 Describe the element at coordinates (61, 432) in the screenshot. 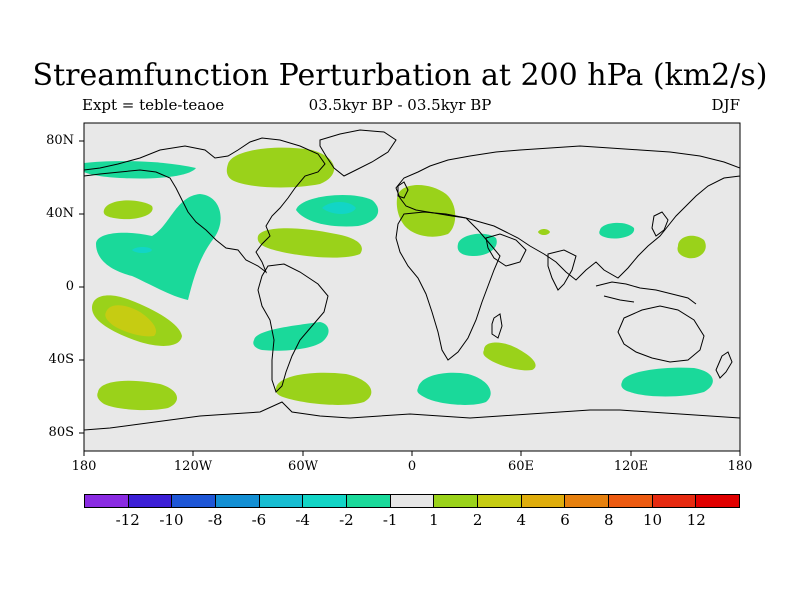

I see `lat-label-80s: 80S` at that location.